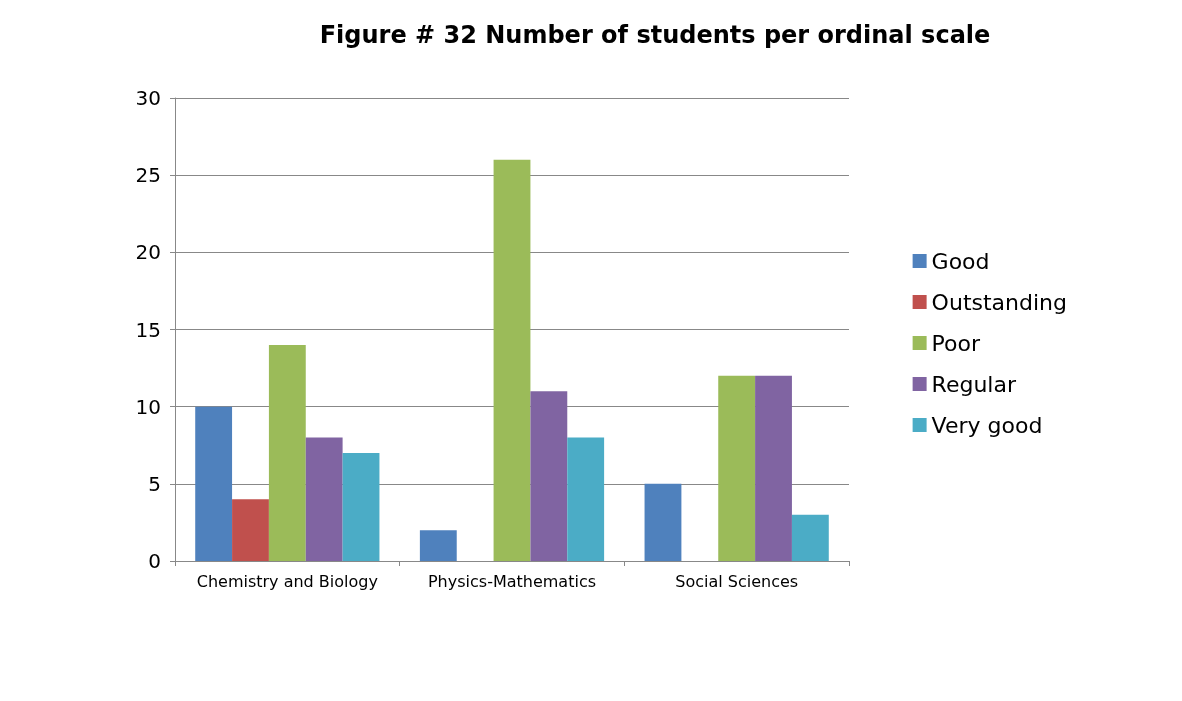  What do you see at coordinates (960, 261) in the screenshot?
I see `legend-label: Good` at bounding box center [960, 261].